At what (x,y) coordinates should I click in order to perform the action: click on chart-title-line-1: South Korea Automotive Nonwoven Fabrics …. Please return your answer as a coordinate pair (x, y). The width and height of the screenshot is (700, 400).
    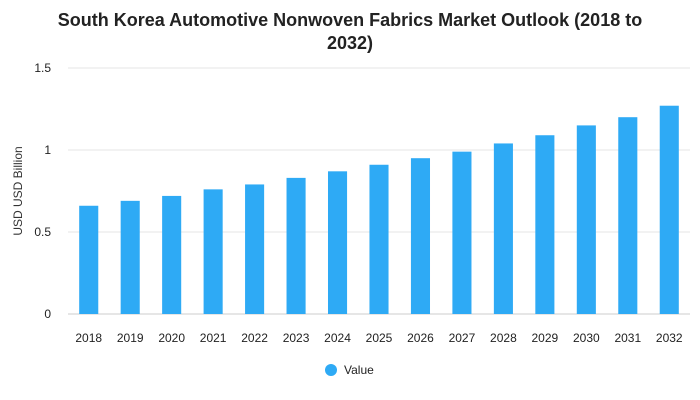
    Looking at the image, I should click on (350, 20).